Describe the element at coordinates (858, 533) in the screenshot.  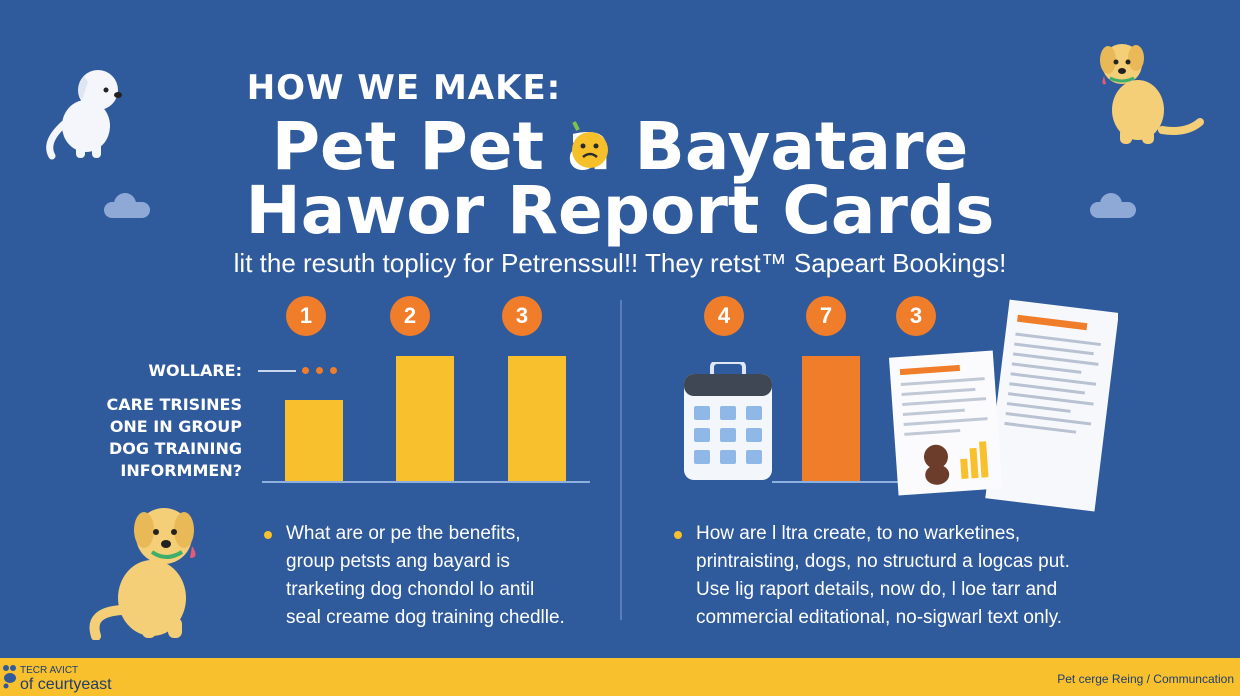
I see `bullet-line: How are l ltra create, to no warketines,` at that location.